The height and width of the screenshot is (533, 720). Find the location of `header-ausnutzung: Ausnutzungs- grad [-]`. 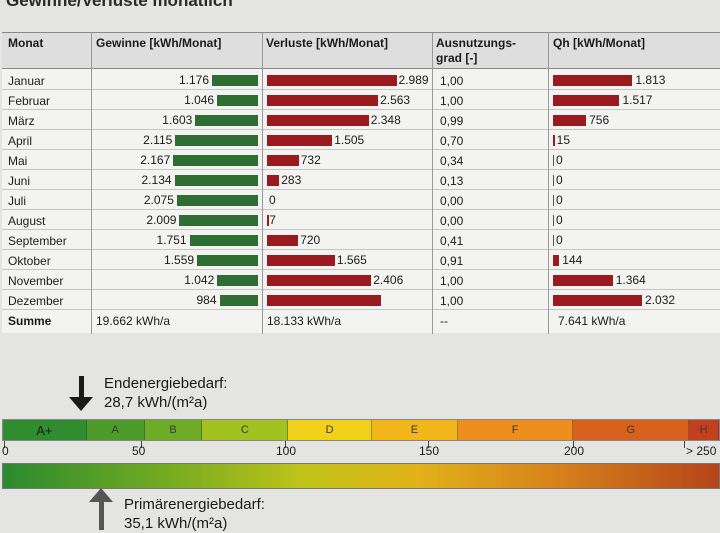

header-ausnutzung: Ausnutzungs- grad [-] is located at coordinates (476, 50).